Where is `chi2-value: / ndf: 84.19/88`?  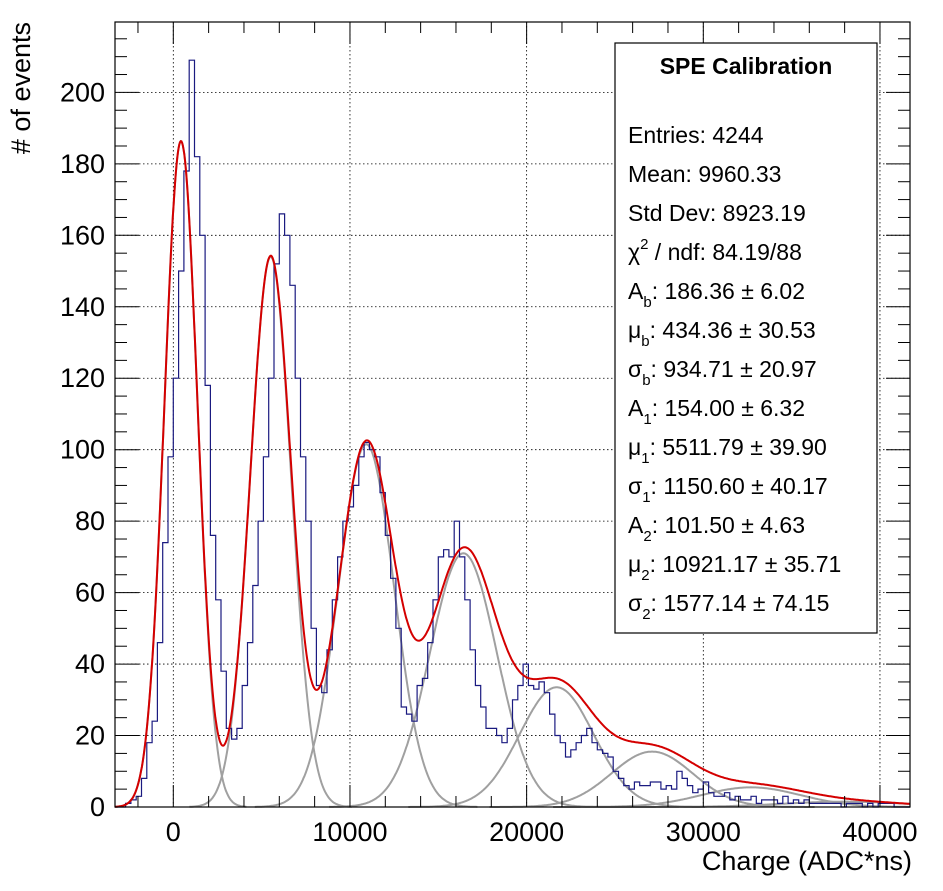
chi2-value: / ndf: 84.19/88 is located at coordinates (724, 252).